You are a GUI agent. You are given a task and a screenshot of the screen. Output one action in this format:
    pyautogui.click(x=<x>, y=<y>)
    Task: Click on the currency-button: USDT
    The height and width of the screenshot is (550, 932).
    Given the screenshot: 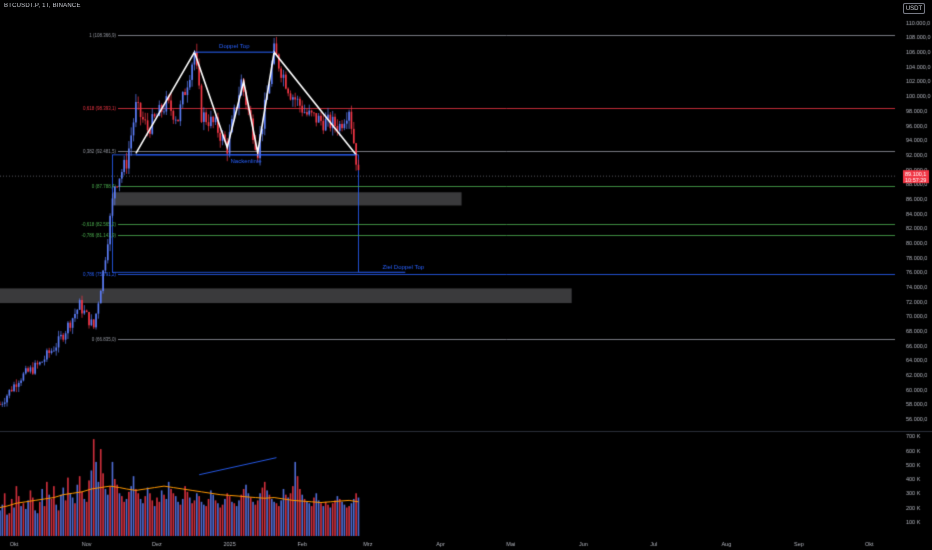 What is the action you would take?
    pyautogui.click(x=914, y=8)
    